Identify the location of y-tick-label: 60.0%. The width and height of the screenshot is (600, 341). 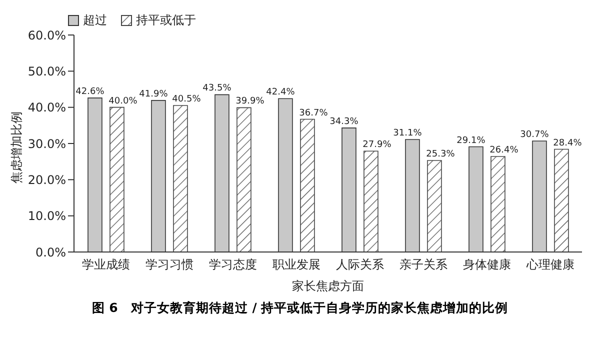
(47, 35).